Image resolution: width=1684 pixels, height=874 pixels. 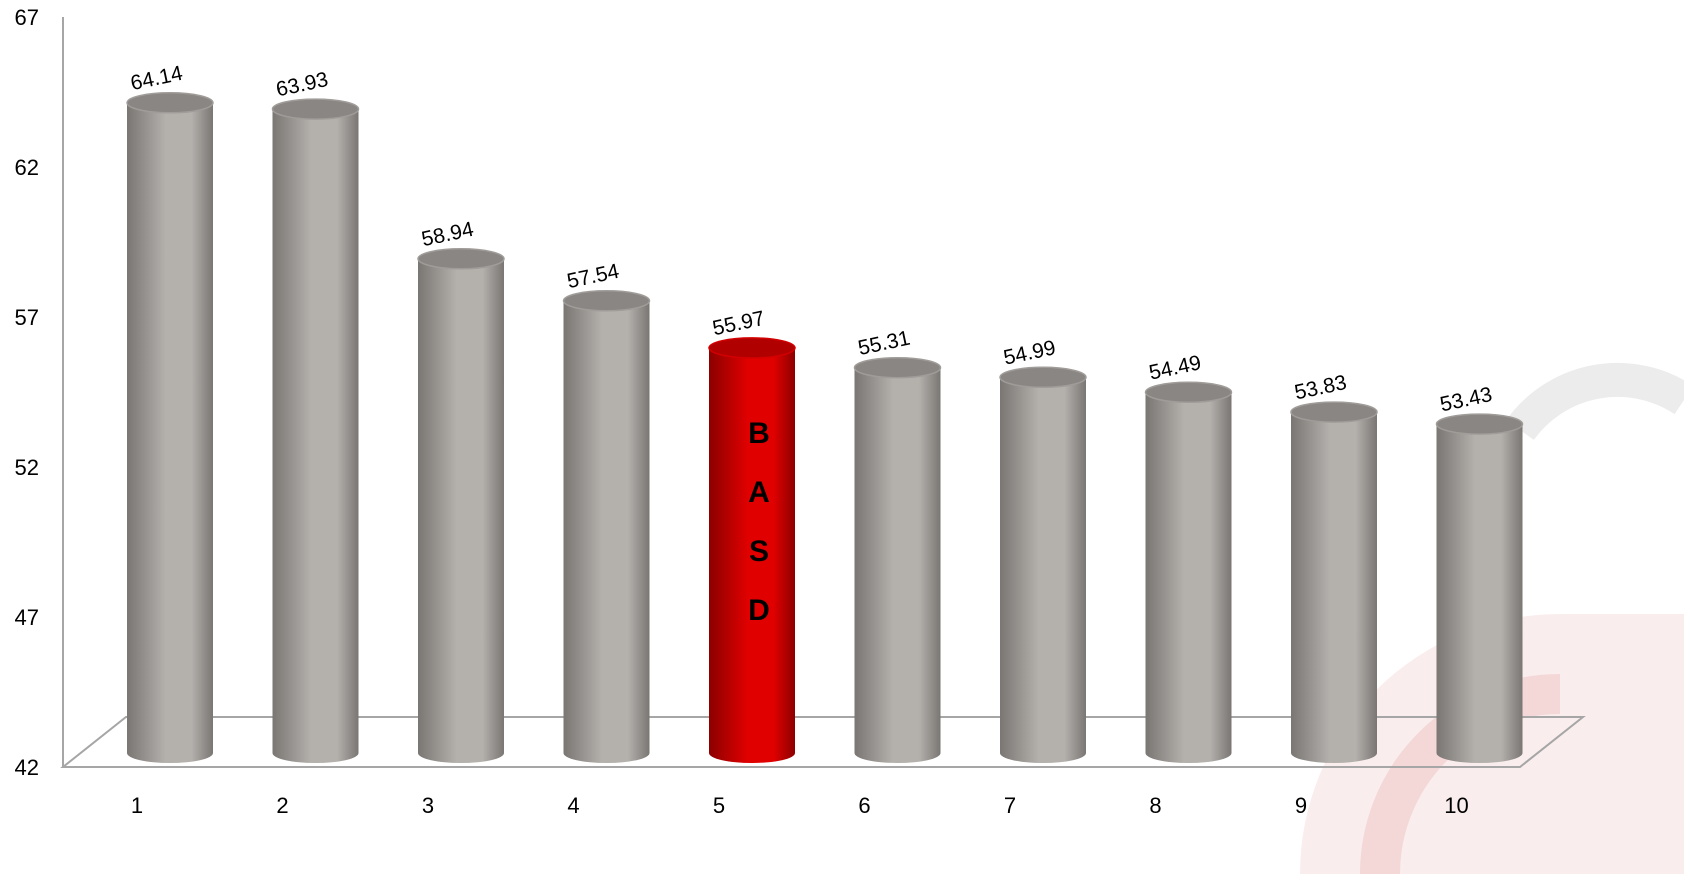 What do you see at coordinates (823, 742) in the screenshot?
I see `chart-floor` at bounding box center [823, 742].